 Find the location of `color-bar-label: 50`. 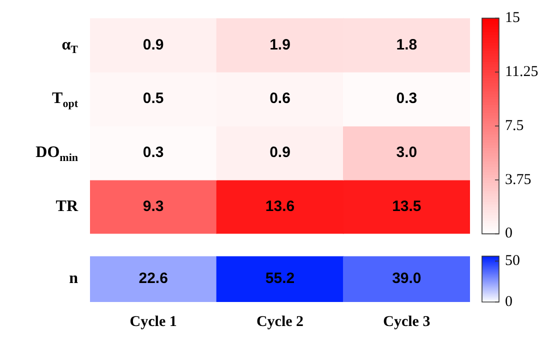

color-bar-label: 50 is located at coordinates (512, 261).